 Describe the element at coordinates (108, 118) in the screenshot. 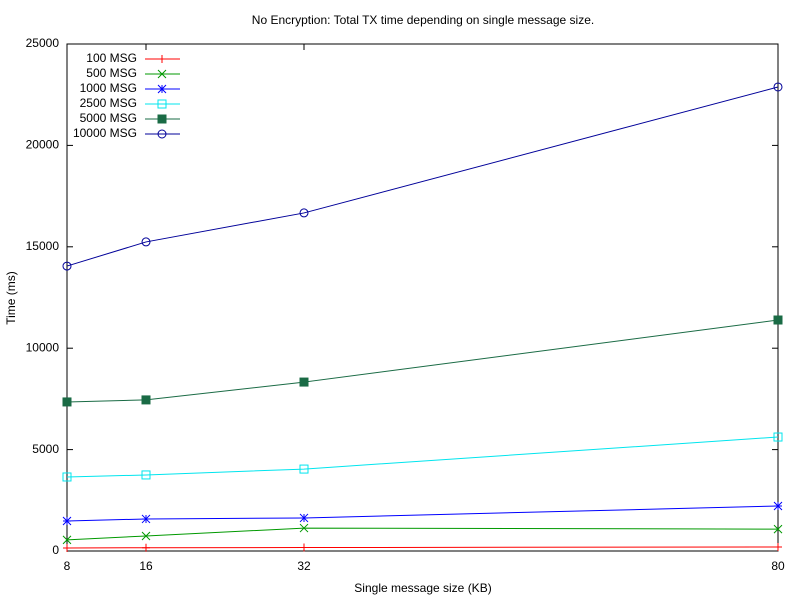

I see `legend-label: 5000 MSG` at that location.